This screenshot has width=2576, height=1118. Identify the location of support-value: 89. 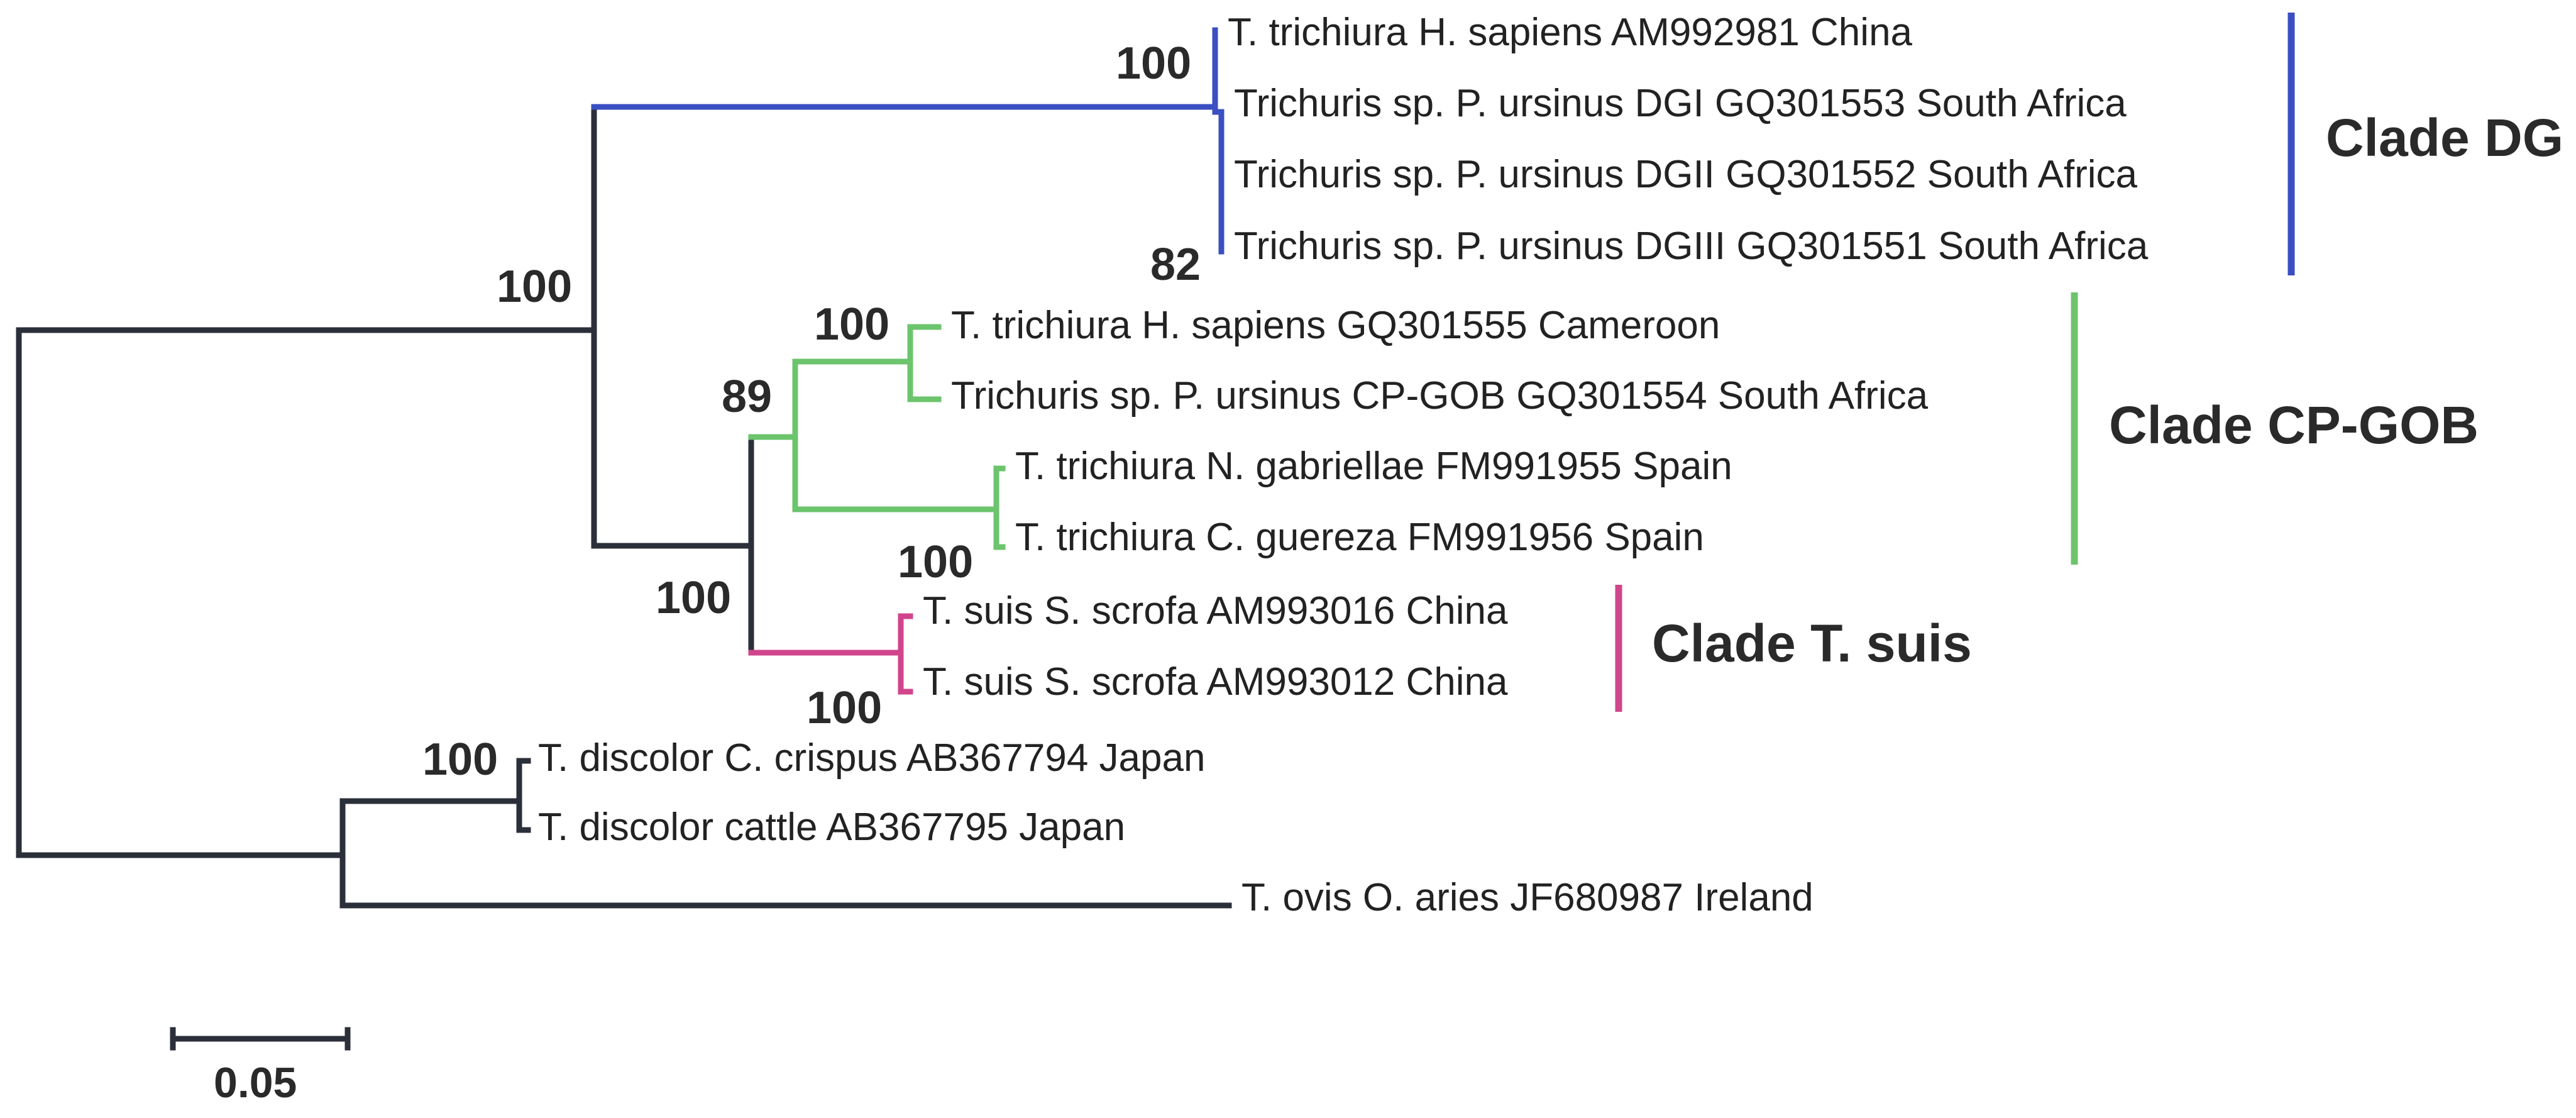
(747, 397).